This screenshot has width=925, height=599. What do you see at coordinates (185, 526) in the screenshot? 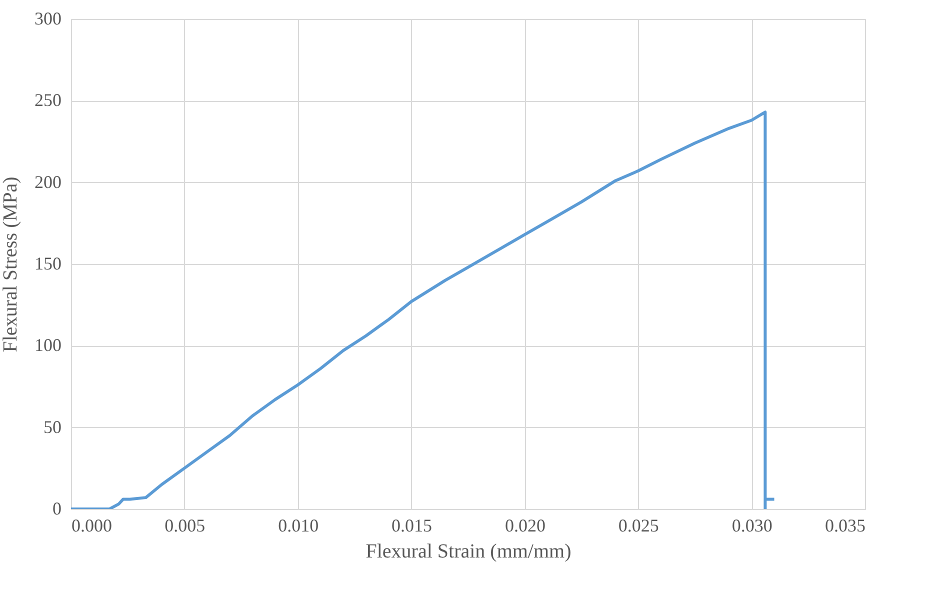
I see `x-tick-label: 0.005` at bounding box center [185, 526].